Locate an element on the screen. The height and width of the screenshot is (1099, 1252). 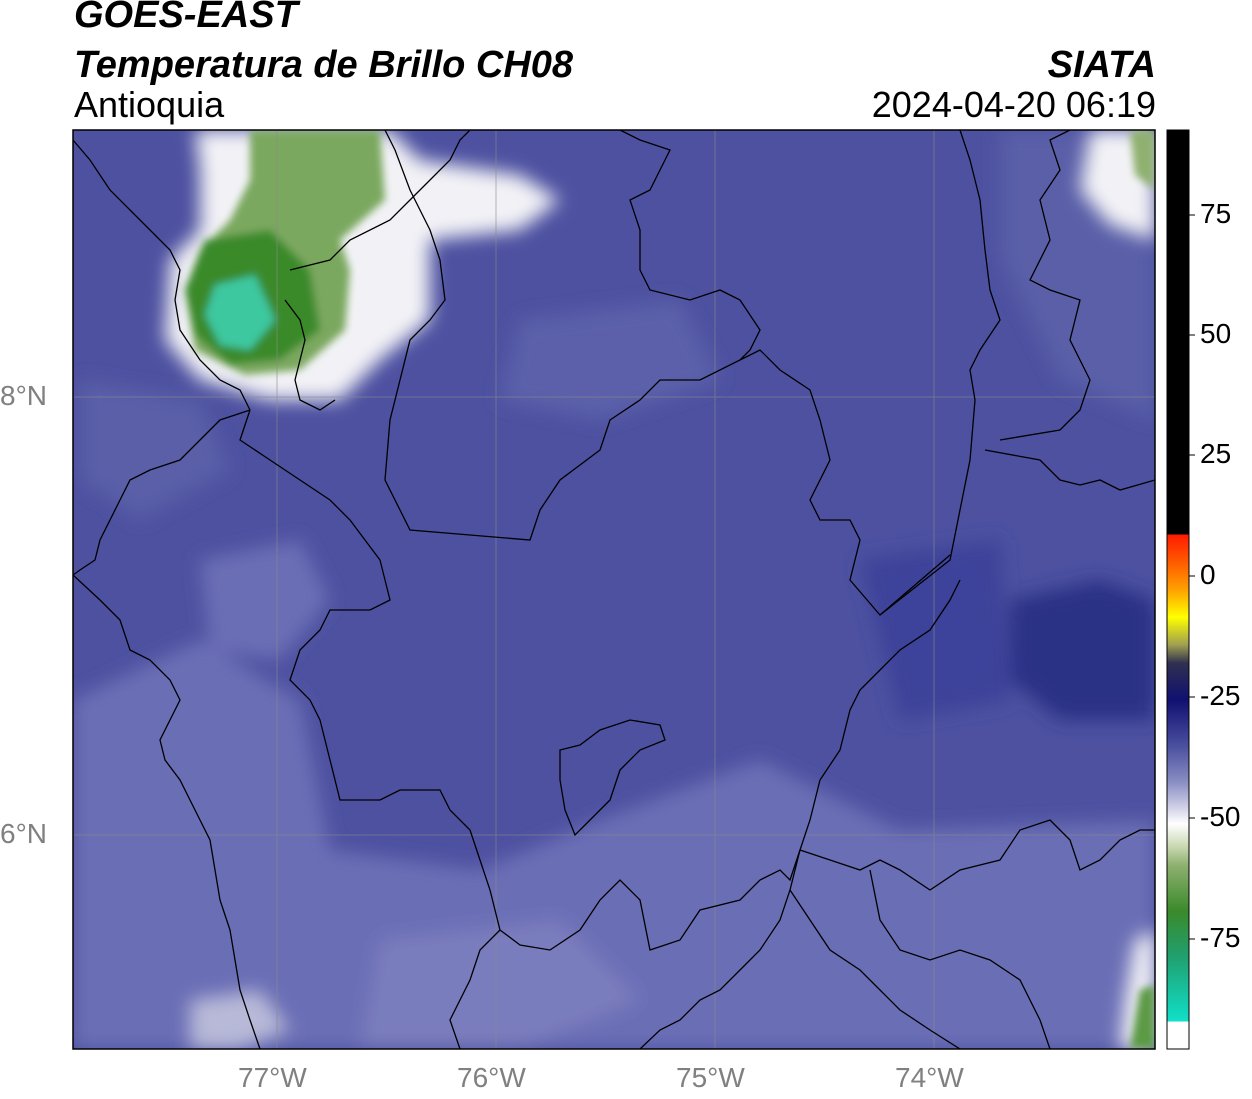
datetime-label: 2024-04-20 06:19 is located at coordinates (1013, 104).